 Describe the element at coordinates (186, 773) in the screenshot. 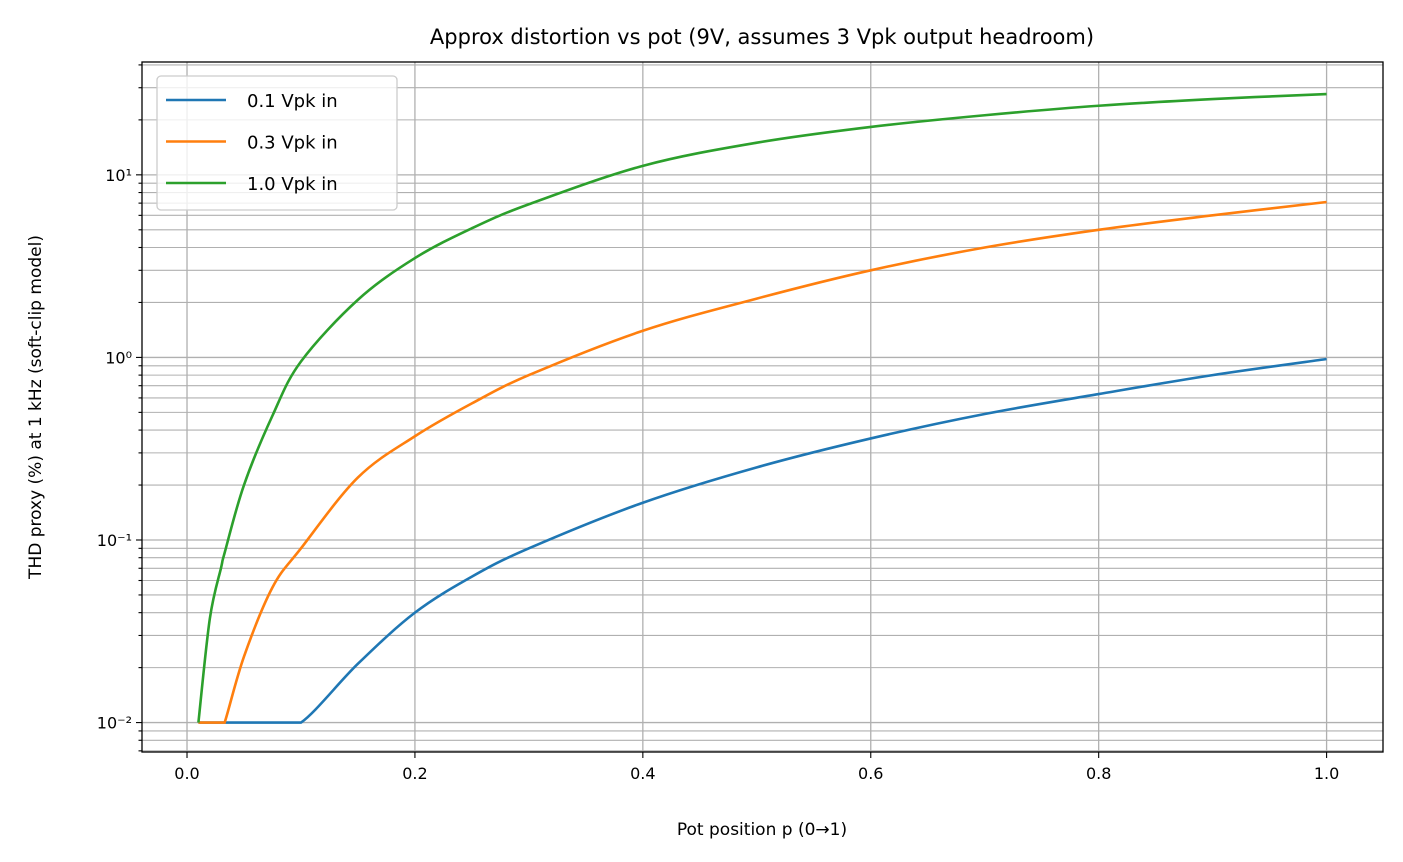

I see `x-tick-label: 0.0` at that location.